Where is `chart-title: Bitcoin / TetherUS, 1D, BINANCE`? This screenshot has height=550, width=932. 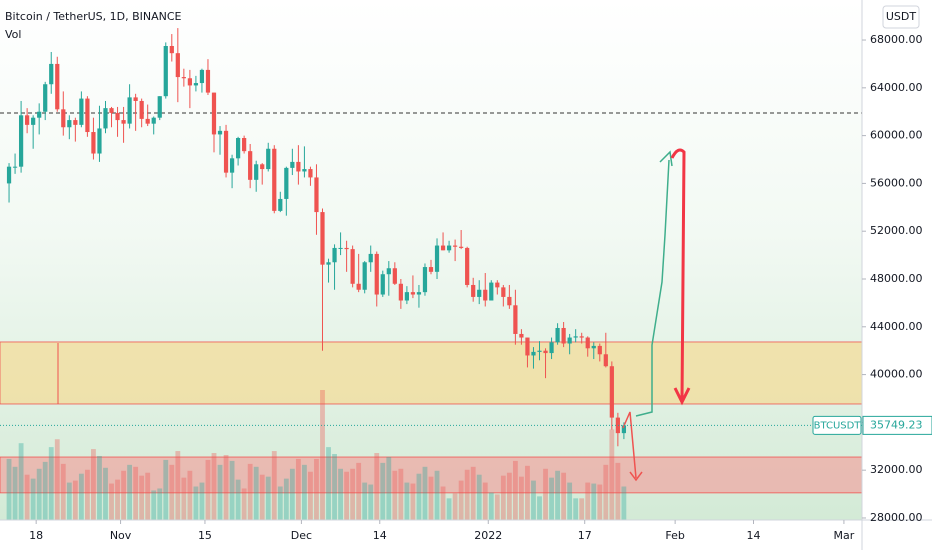 chart-title: Bitcoin / TetherUS, 1D, BINANCE is located at coordinates (93, 16).